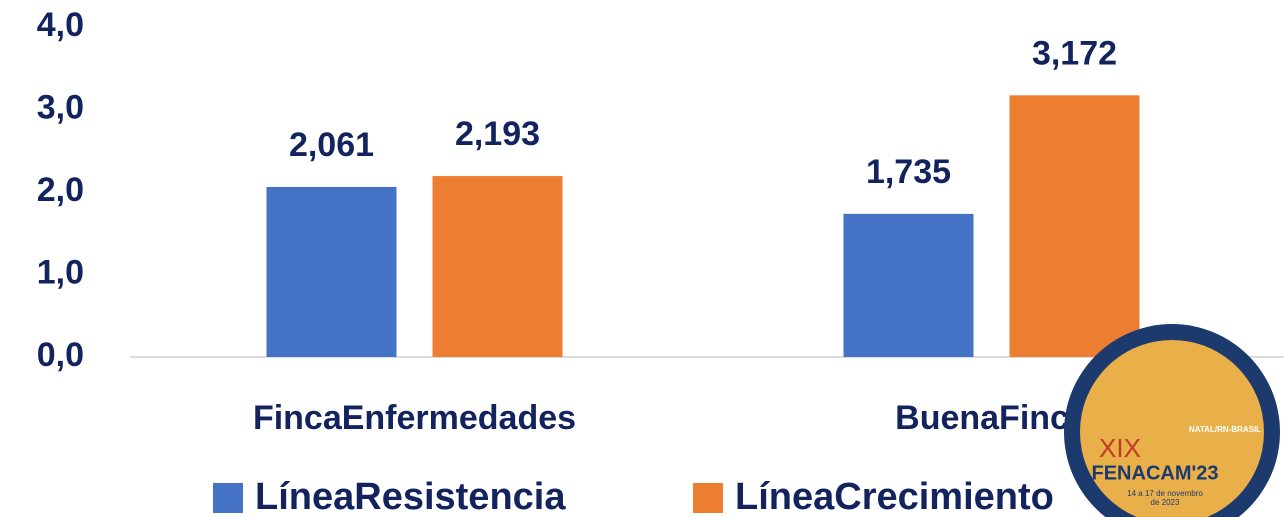  I want to click on logo-disc, so click(1172, 428).